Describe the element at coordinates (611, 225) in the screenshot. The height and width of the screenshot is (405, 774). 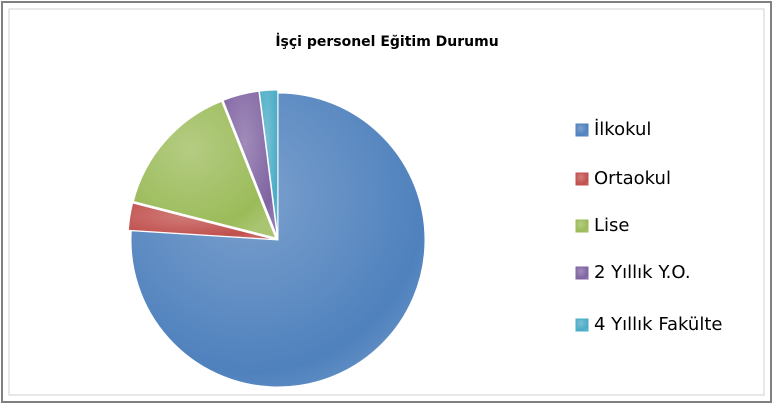
I see `legend-label: Lise` at that location.